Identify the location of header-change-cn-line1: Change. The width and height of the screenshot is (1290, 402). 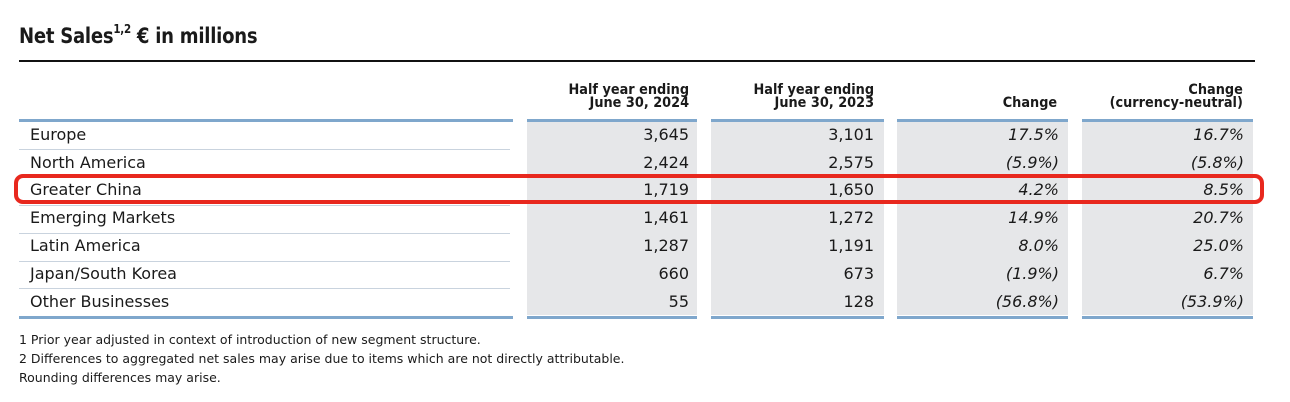
(1215, 90).